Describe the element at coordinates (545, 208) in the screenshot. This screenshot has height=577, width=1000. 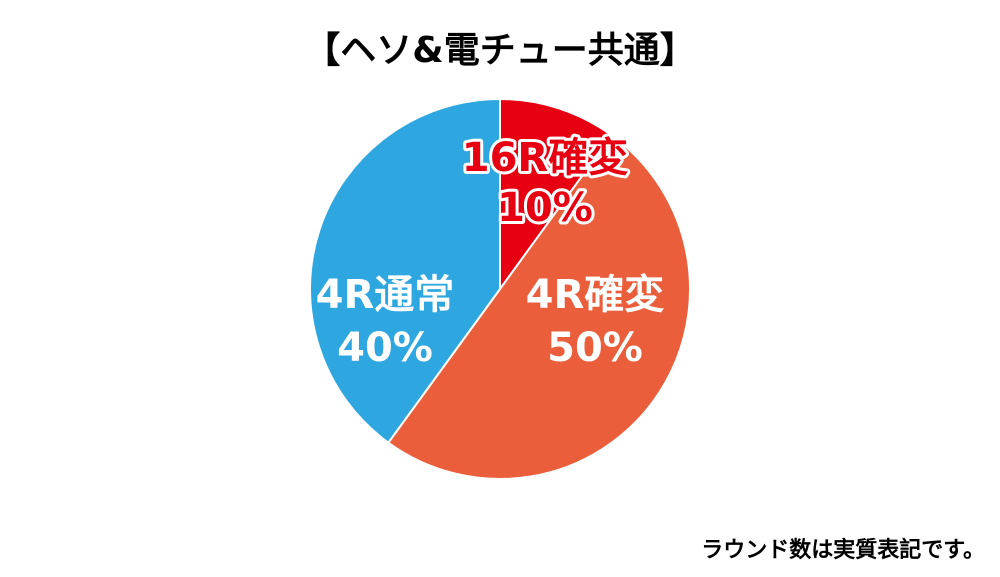
I see `value-label: 10%` at that location.